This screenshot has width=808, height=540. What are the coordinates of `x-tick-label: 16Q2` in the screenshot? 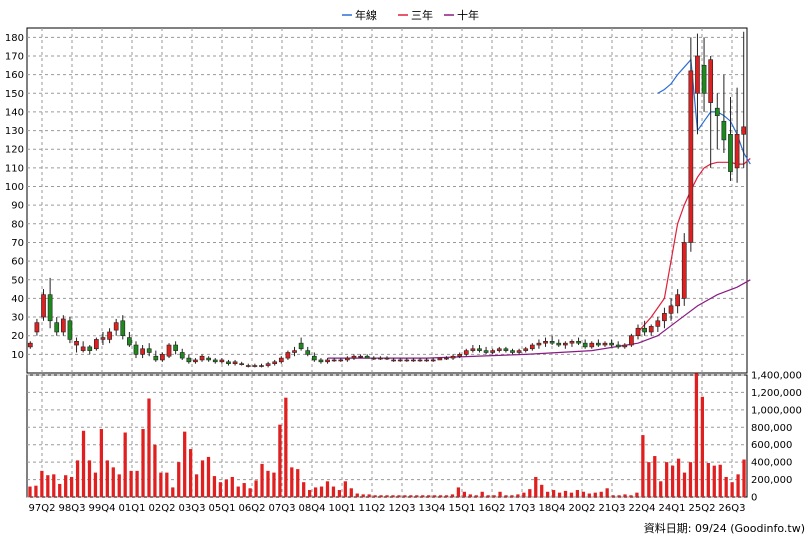 It's located at (492, 508).